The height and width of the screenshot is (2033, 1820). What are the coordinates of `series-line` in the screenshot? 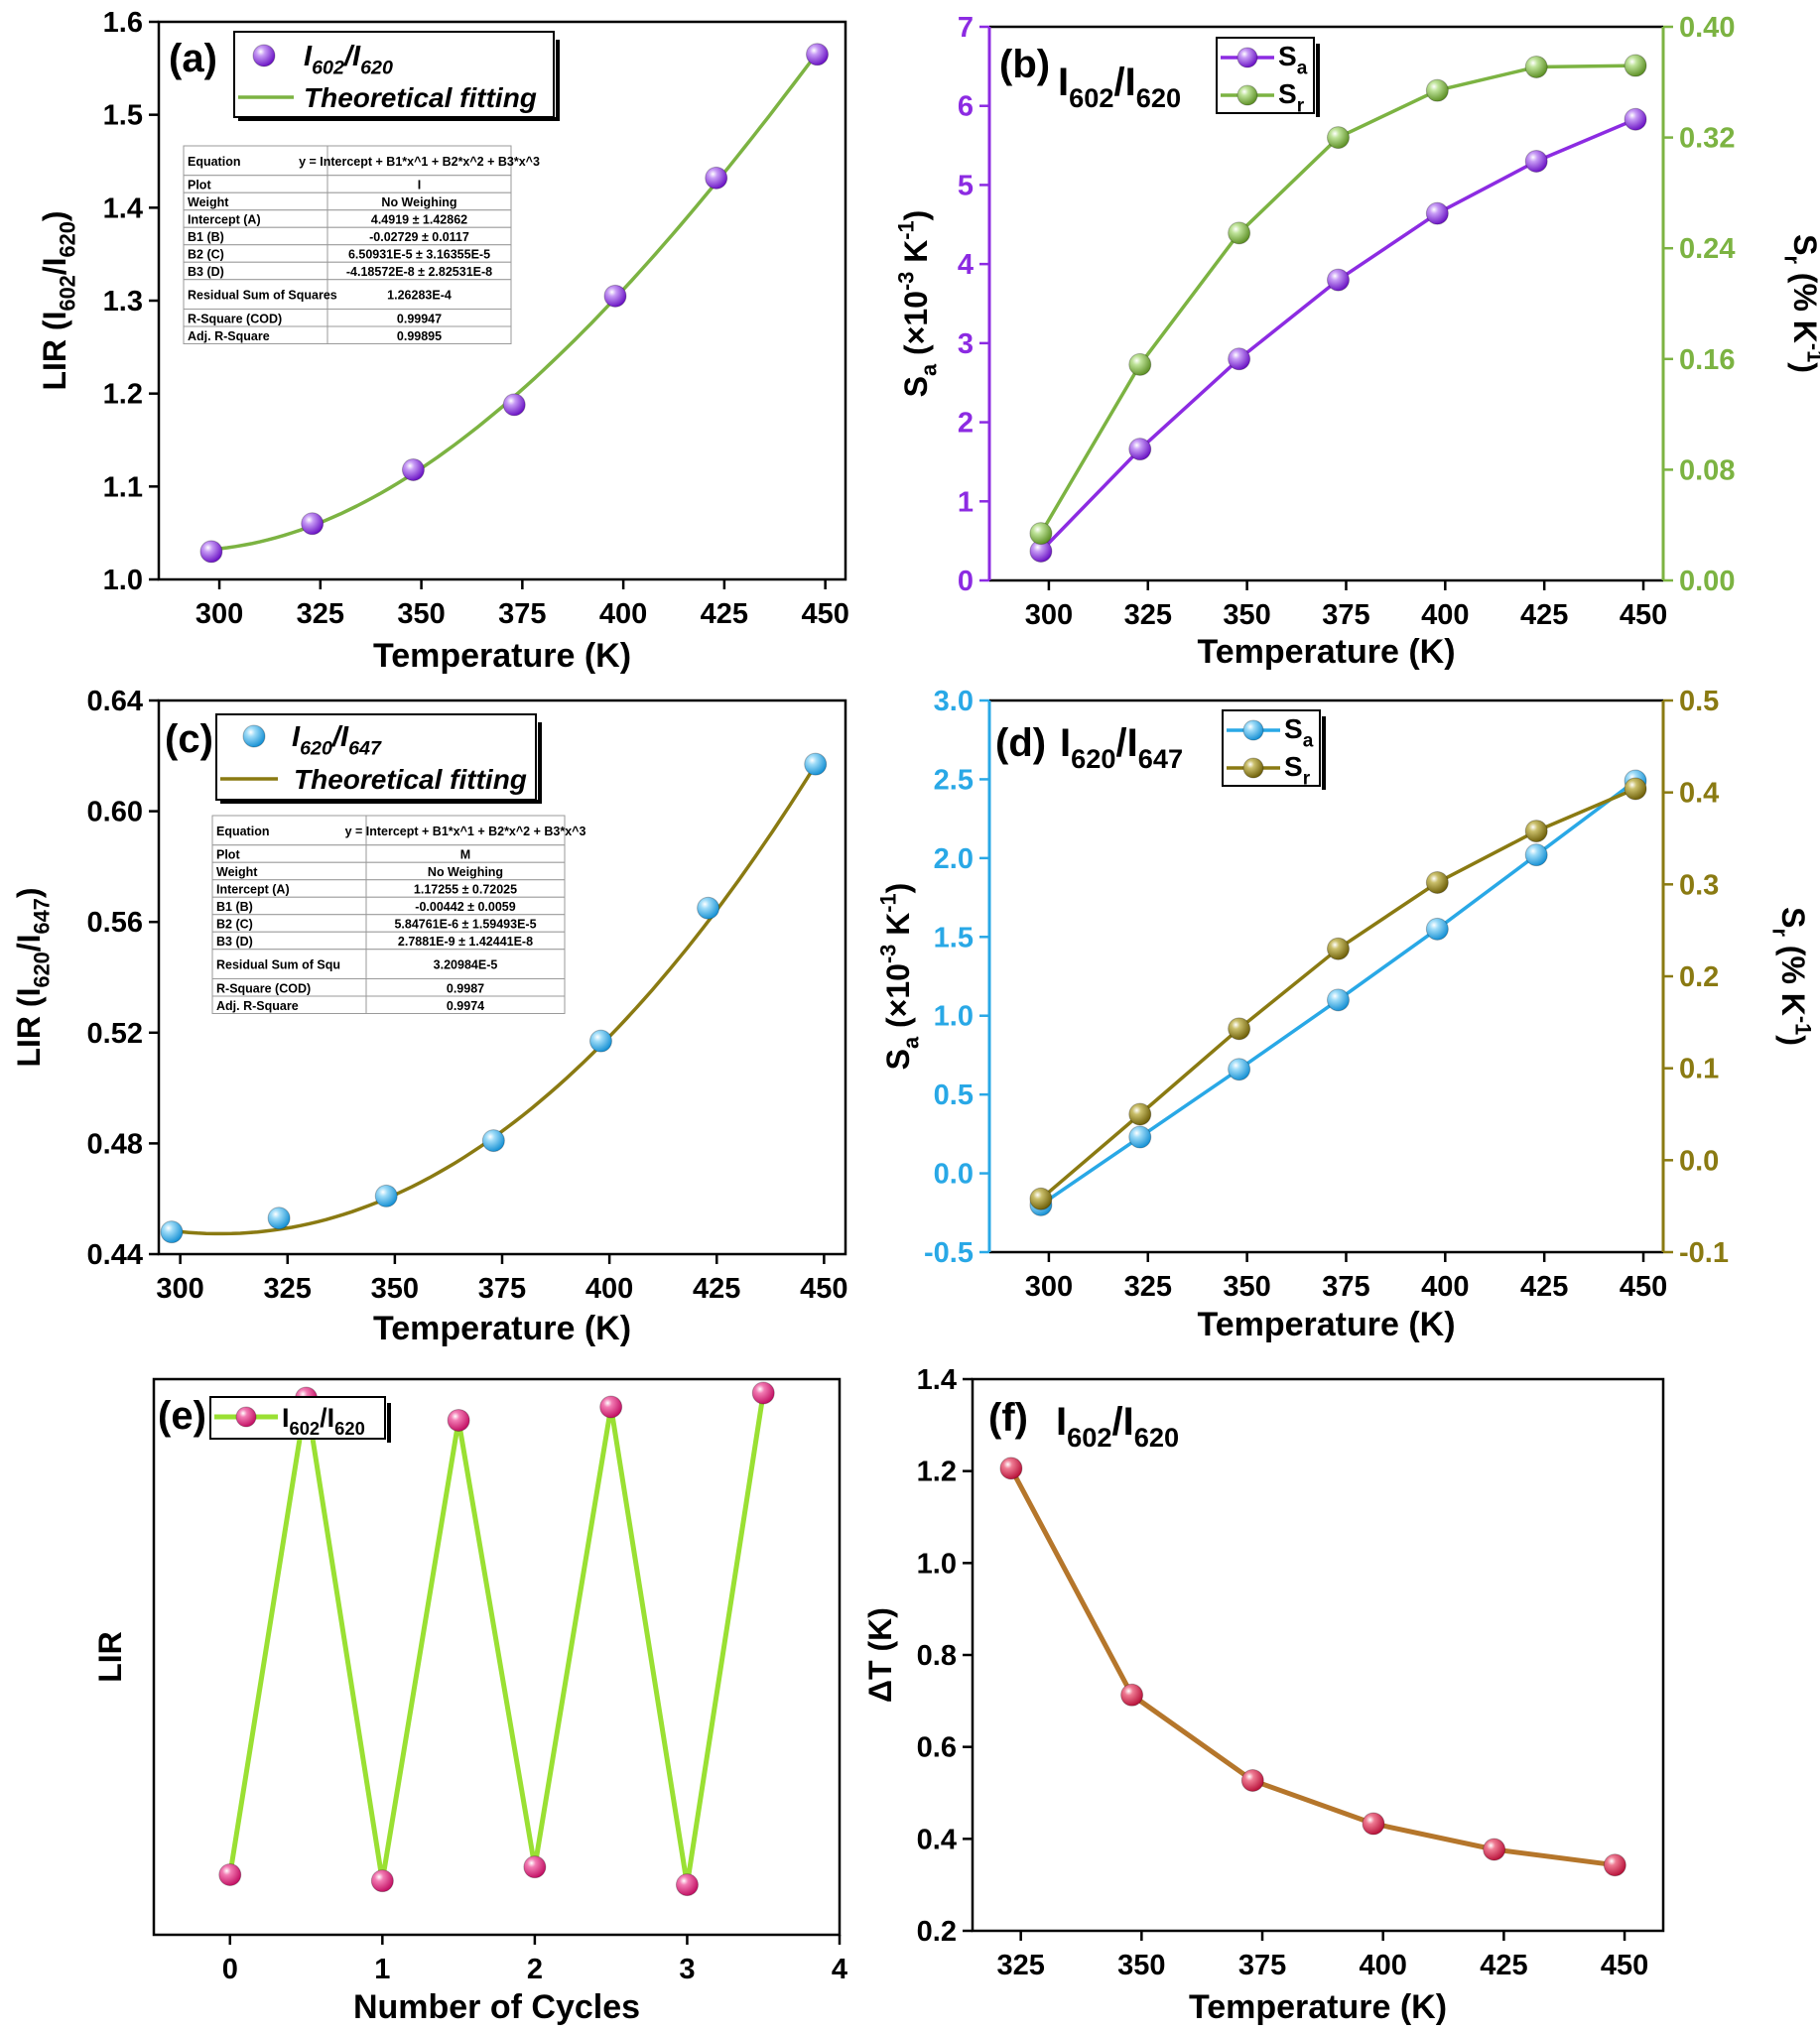 It's located at (1312, 1667).